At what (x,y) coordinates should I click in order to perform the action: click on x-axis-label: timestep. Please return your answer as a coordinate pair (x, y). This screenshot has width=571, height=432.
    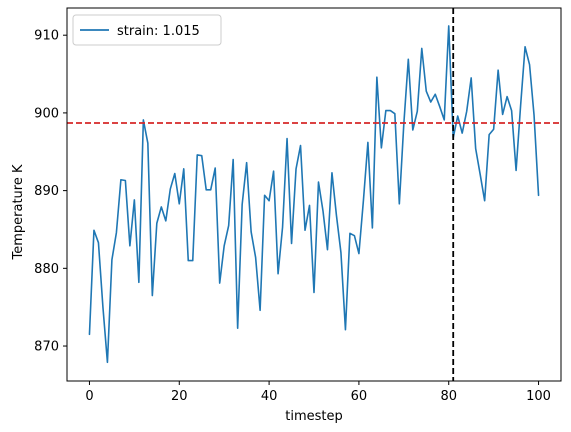
    Looking at the image, I should click on (314, 416).